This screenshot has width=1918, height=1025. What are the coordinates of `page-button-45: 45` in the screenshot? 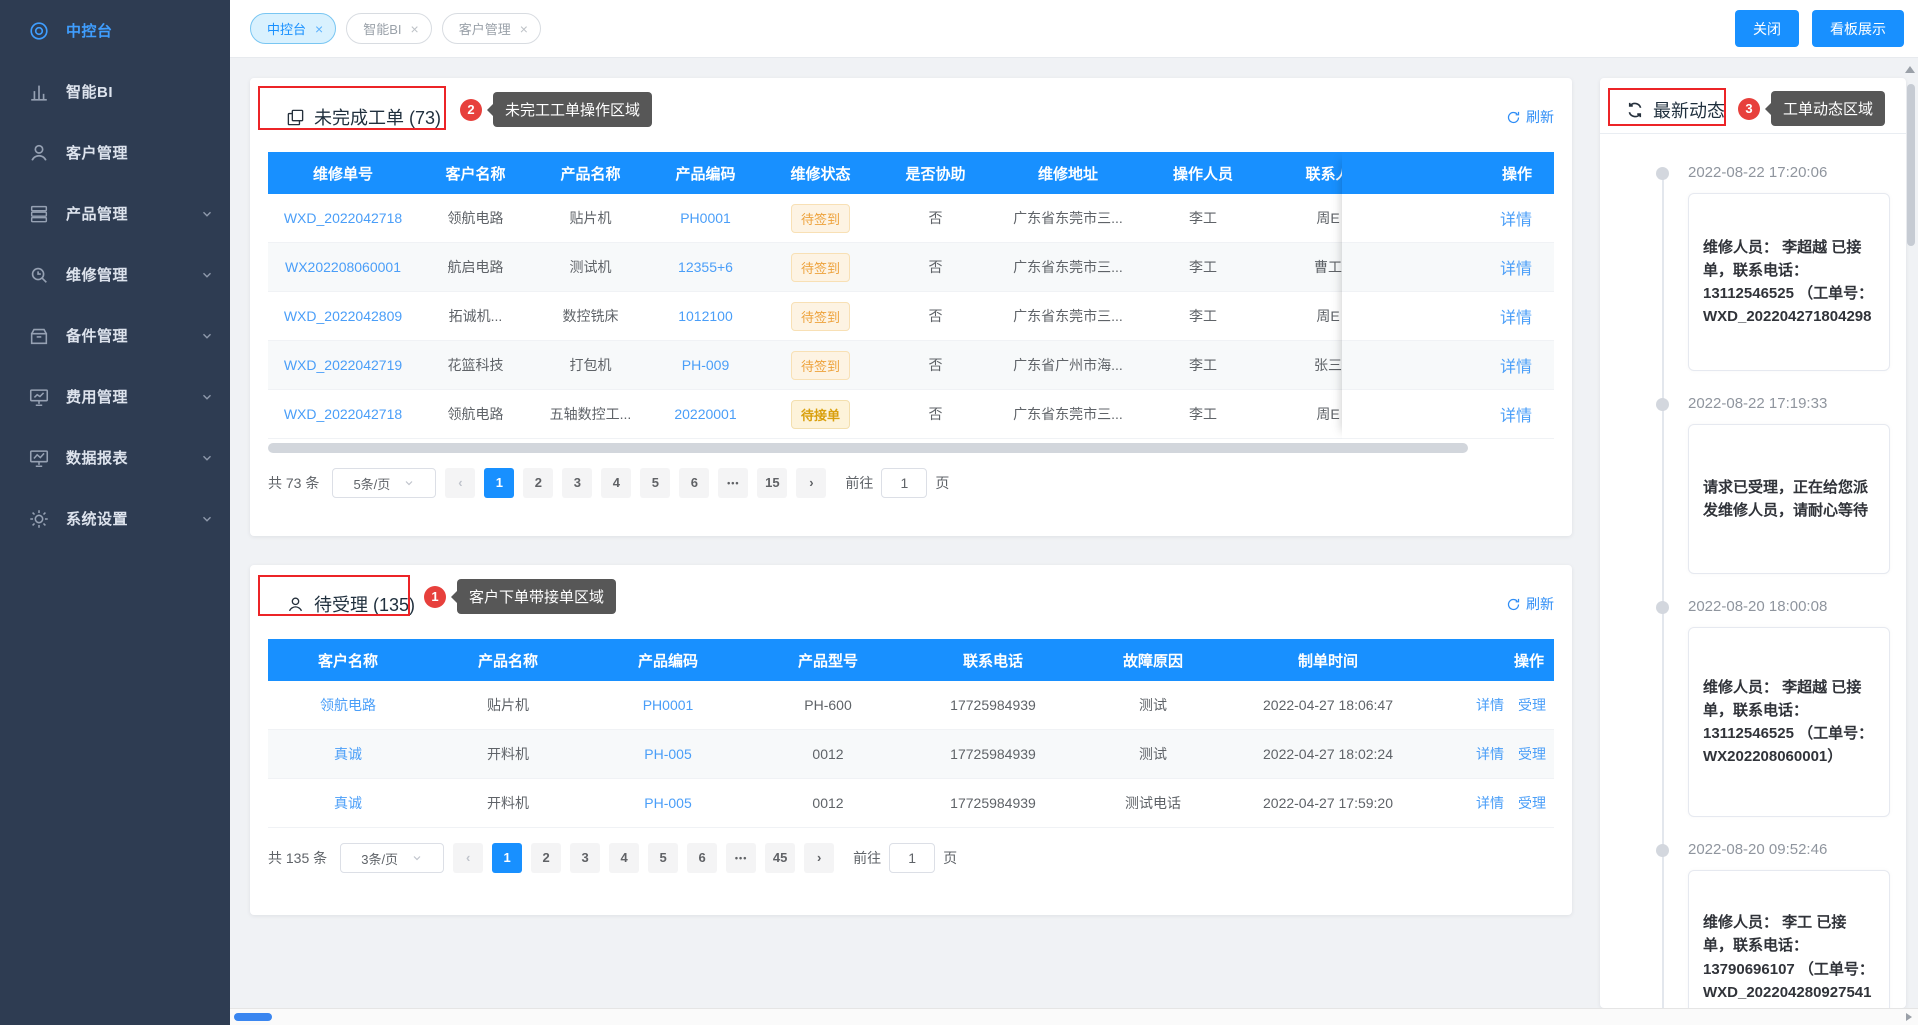 It's located at (780, 858).